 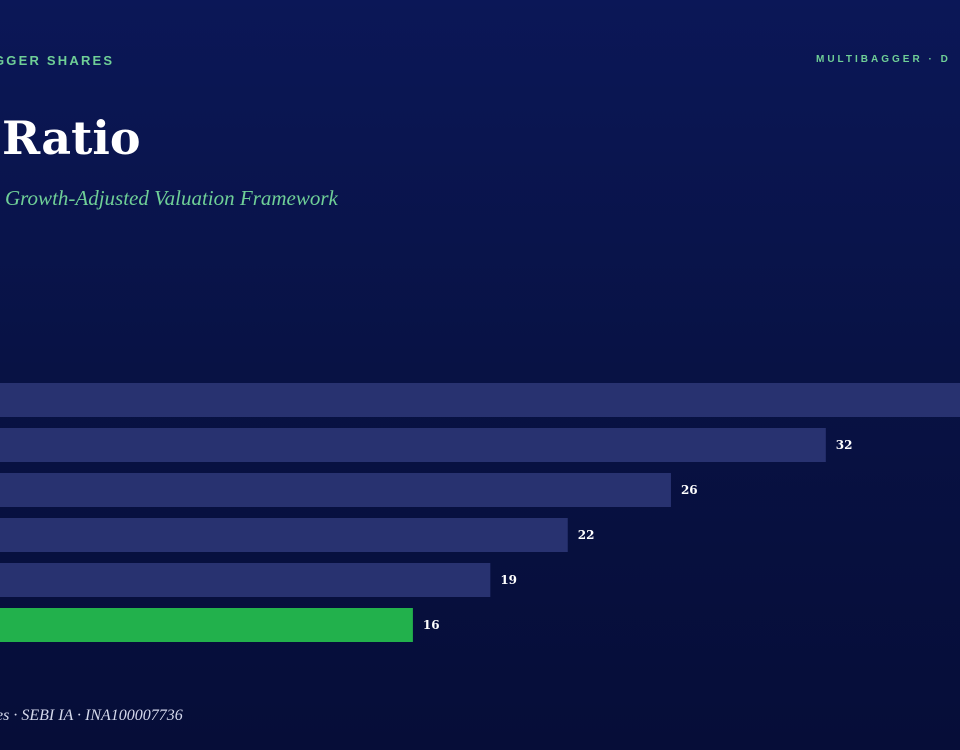 I want to click on bar-value-label: 32, so click(x=844, y=445).